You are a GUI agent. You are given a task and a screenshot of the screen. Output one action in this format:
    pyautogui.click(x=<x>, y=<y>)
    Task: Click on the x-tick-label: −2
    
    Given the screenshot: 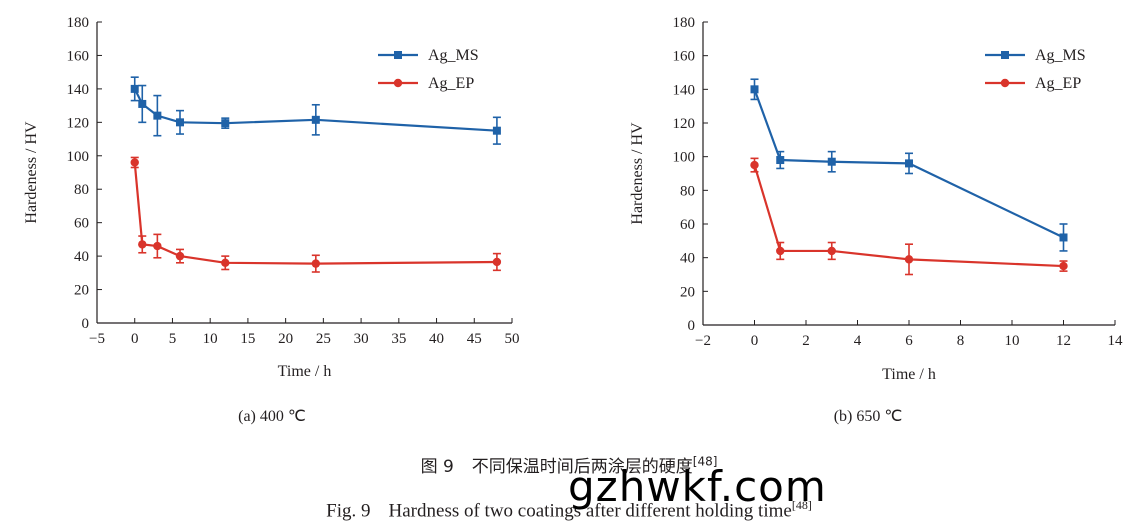 What is the action you would take?
    pyautogui.click(x=703, y=341)
    